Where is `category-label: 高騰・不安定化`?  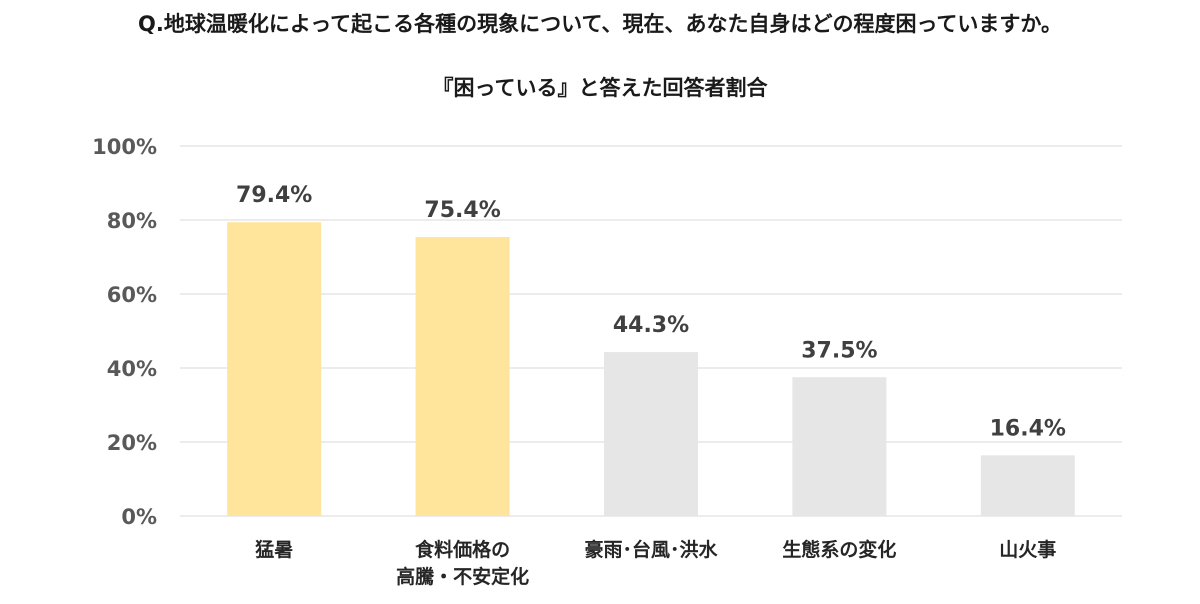 category-label: 高騰・不安定化 is located at coordinates (462, 576).